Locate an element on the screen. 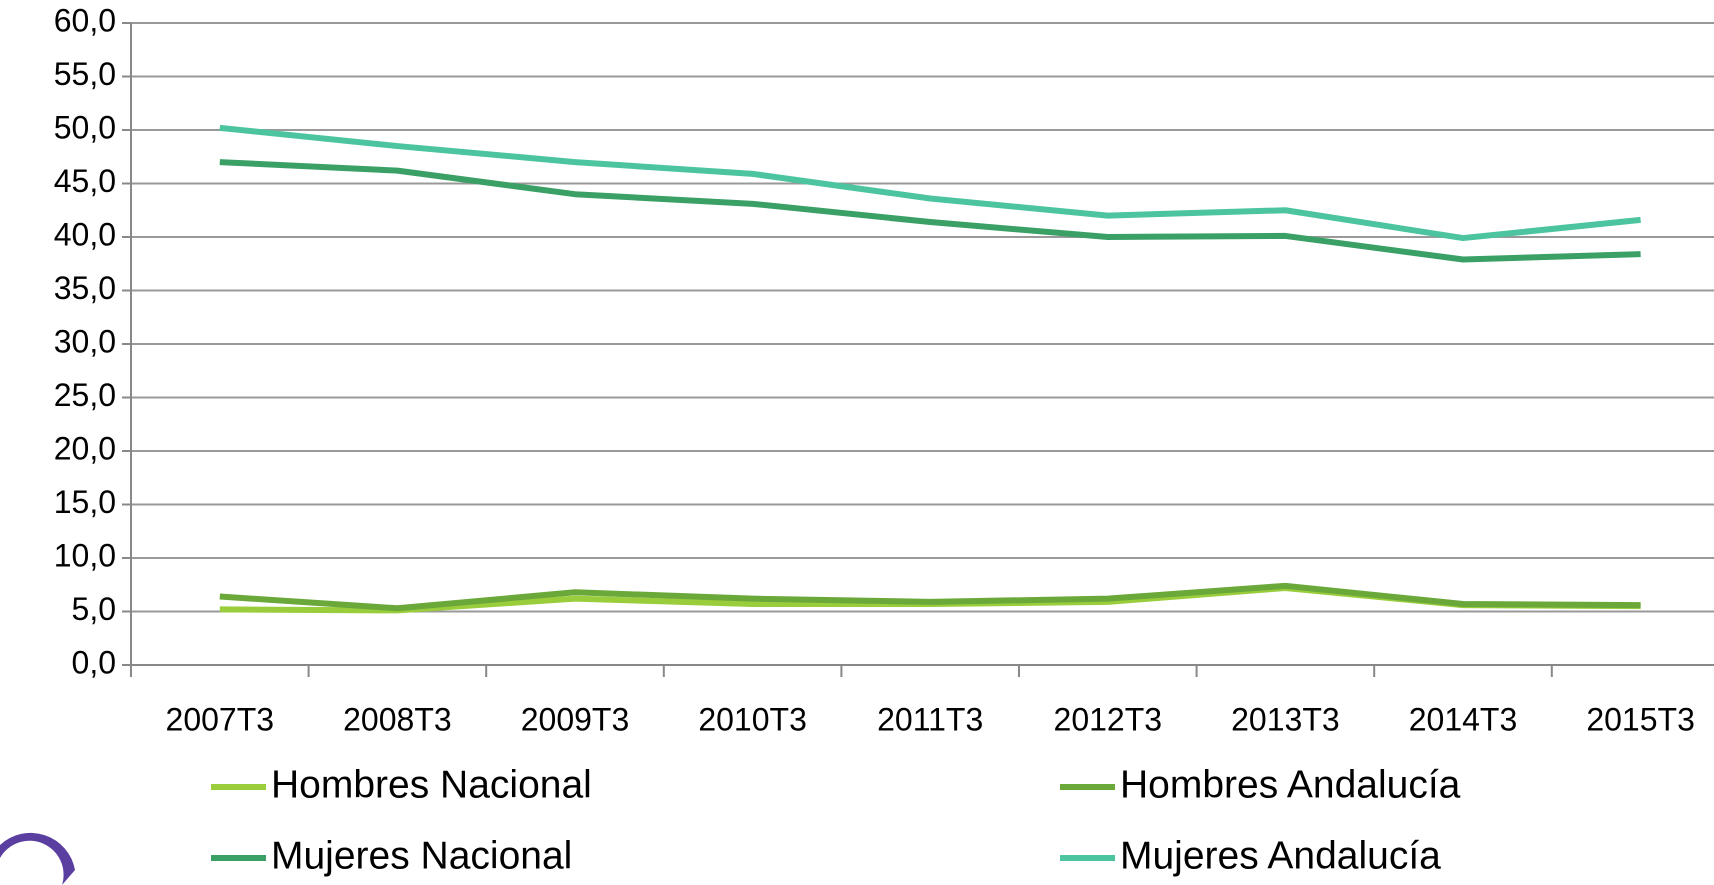 The height and width of the screenshot is (885, 1714). y-tick-label: 60,0 is located at coordinates (85, 20).